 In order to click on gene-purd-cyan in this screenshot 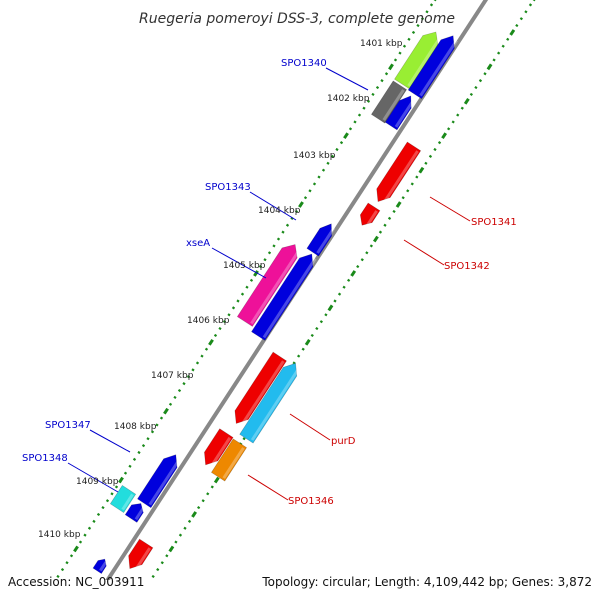, I will do `click(268, 403)`.